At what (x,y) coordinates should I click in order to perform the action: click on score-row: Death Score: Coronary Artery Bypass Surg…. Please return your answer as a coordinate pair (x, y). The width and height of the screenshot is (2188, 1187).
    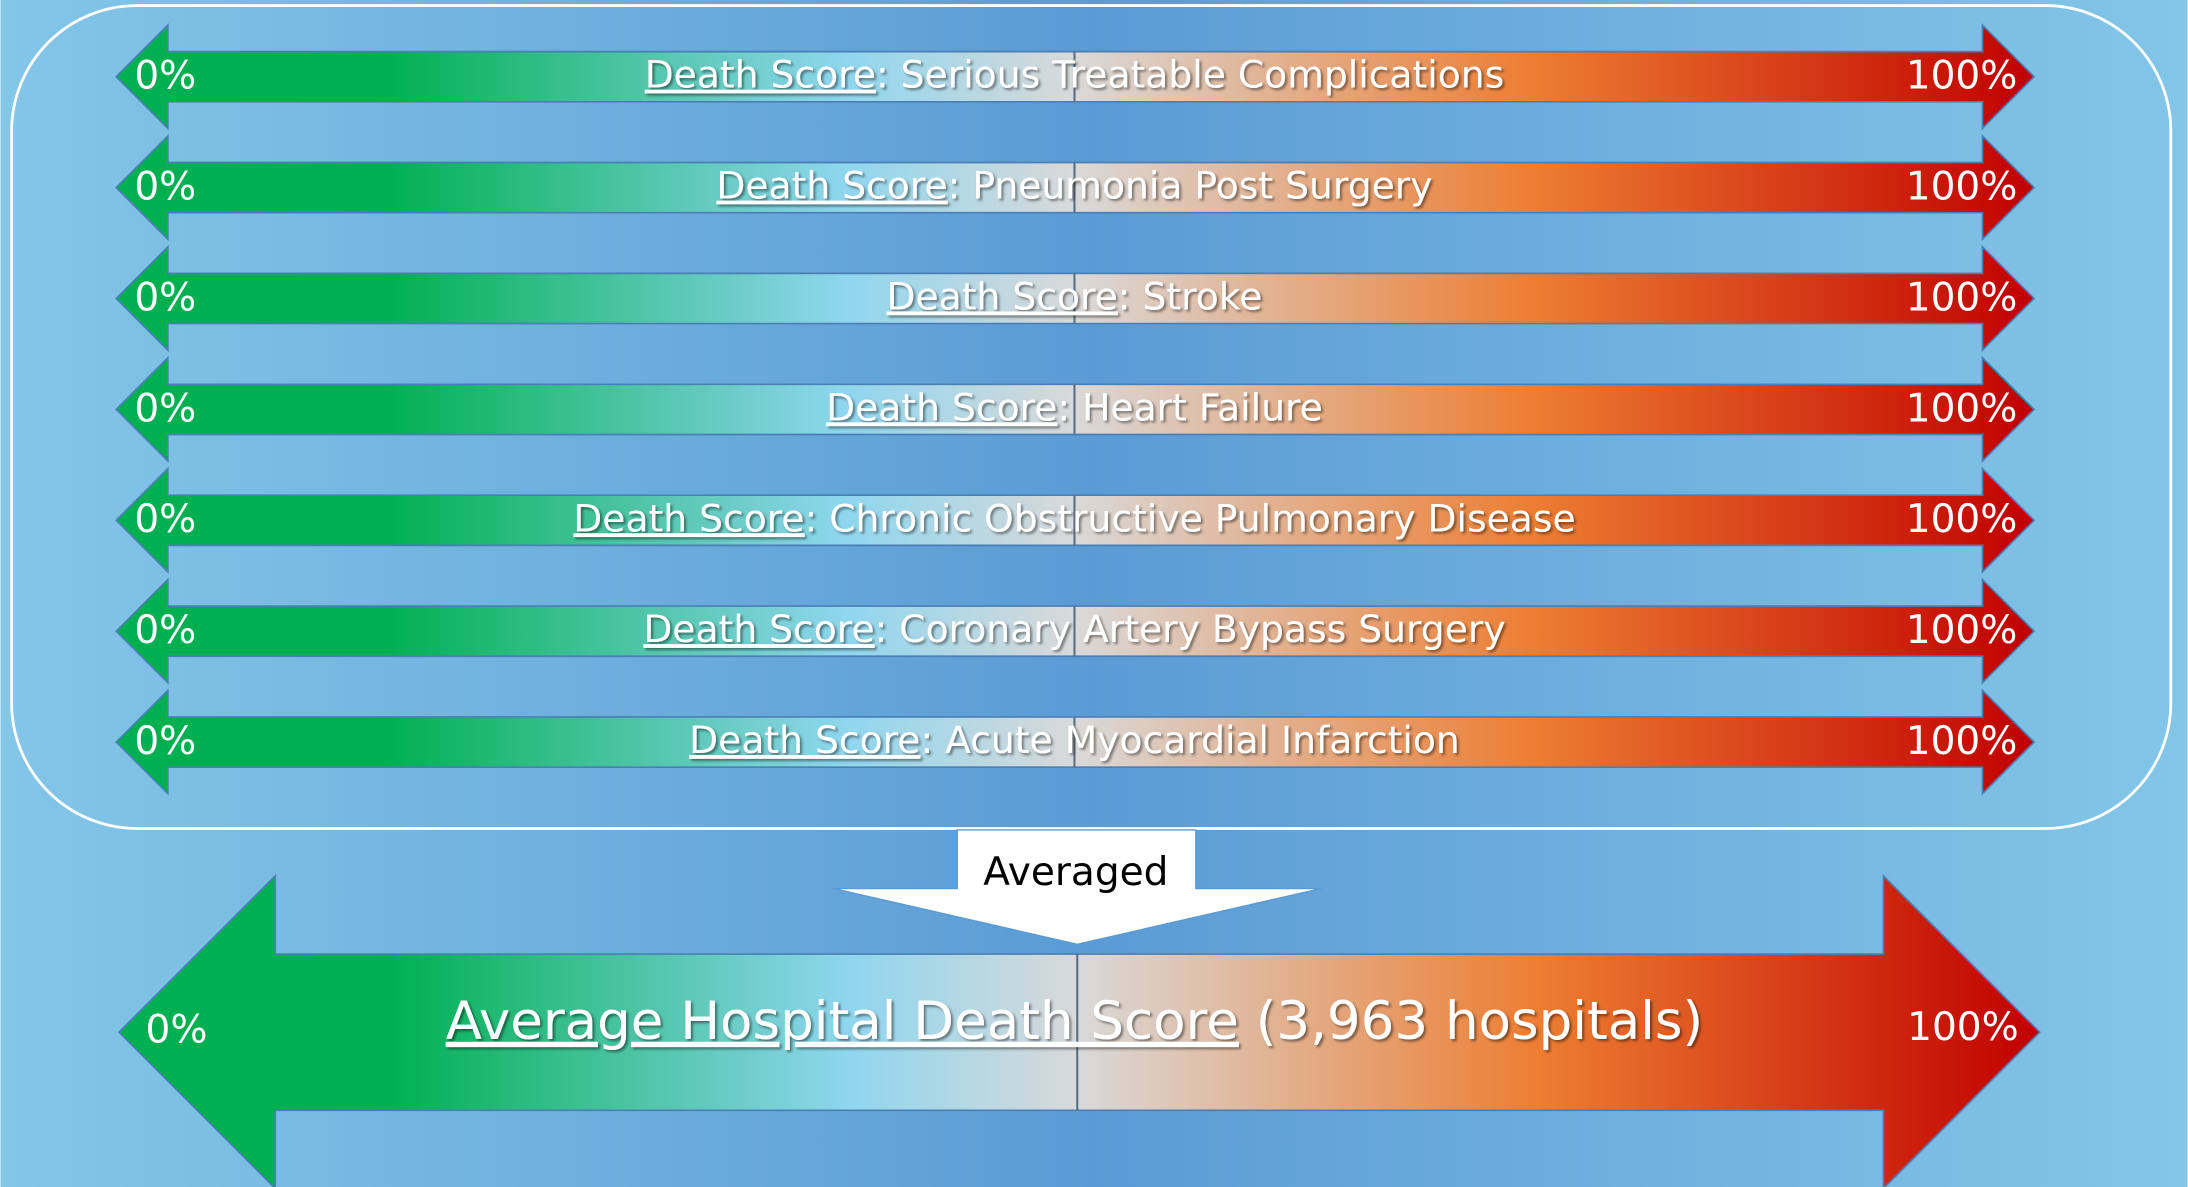
    Looking at the image, I should click on (1075, 631).